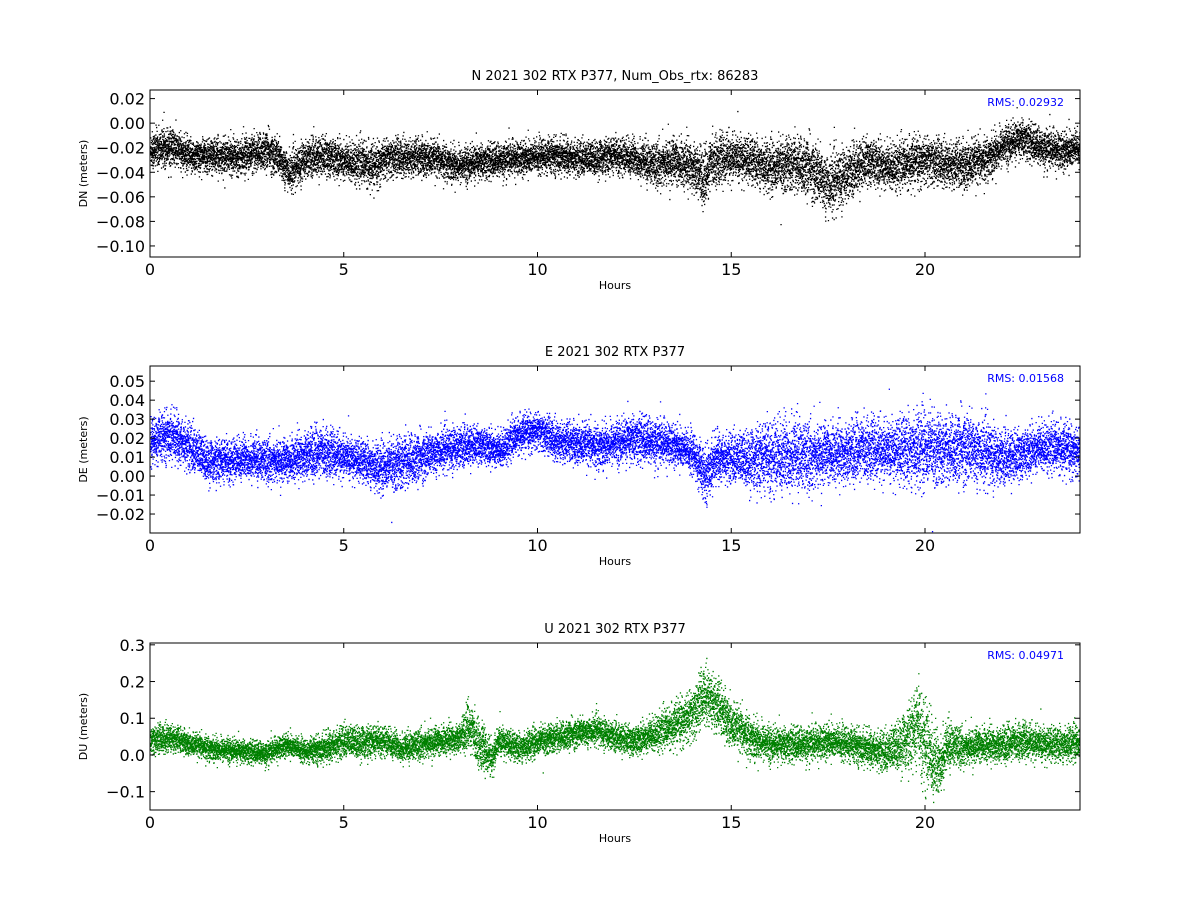 This screenshot has height=900, width=1200. What do you see at coordinates (83, 449) in the screenshot?
I see `y-axis-label: DE (meters)` at bounding box center [83, 449].